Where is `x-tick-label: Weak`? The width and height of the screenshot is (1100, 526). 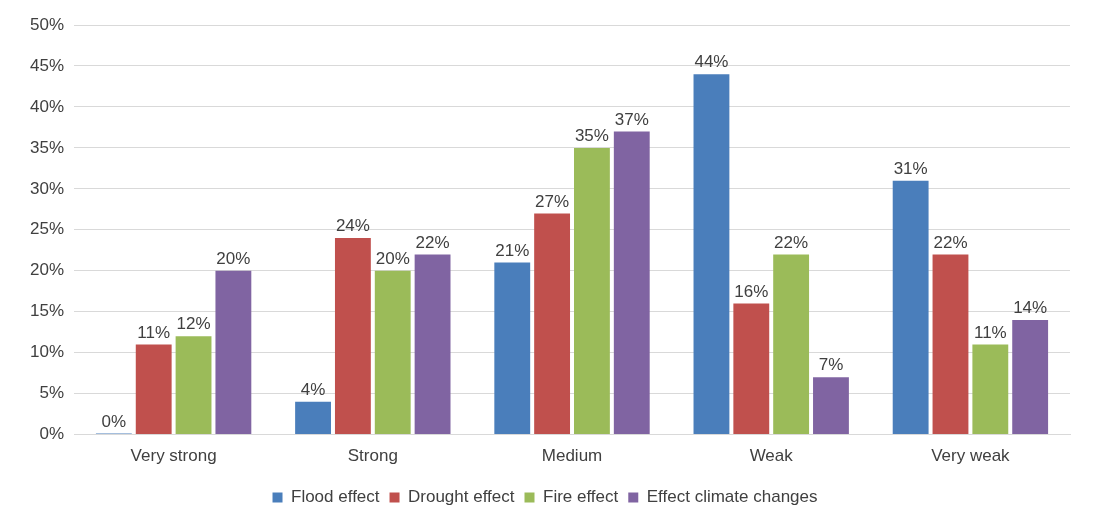 x-tick-label: Weak is located at coordinates (771, 456).